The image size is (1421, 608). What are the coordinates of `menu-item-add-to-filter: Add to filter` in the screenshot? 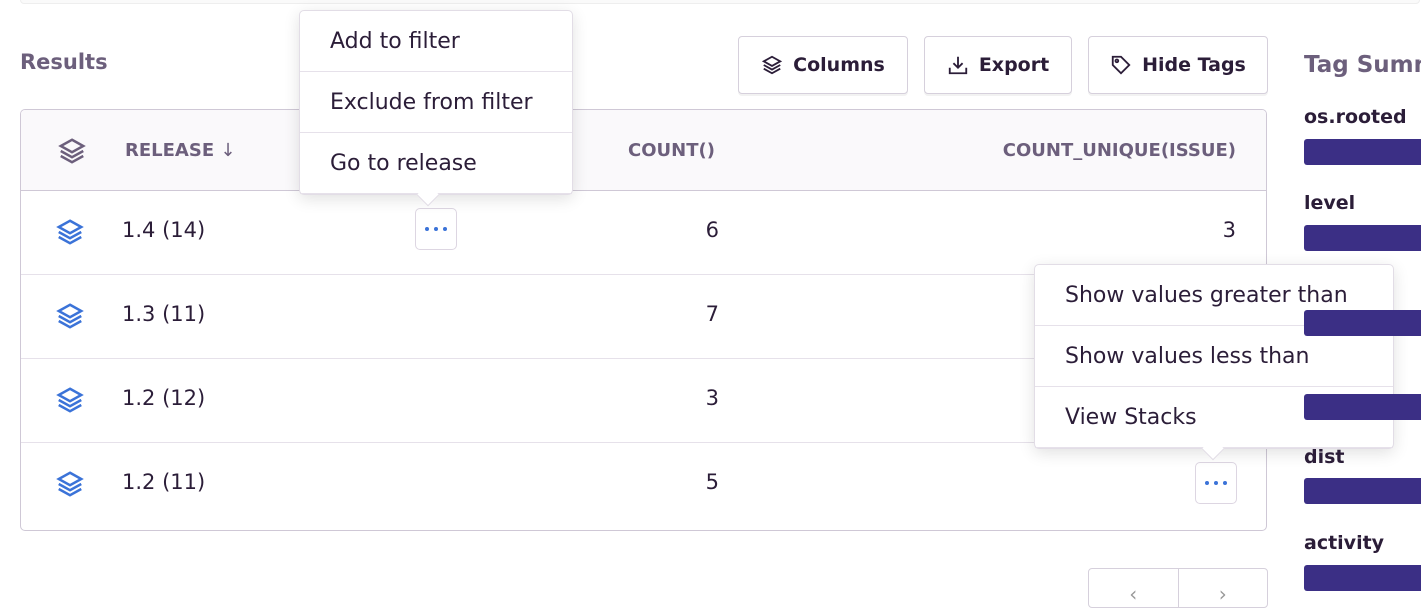 It's located at (436, 41).